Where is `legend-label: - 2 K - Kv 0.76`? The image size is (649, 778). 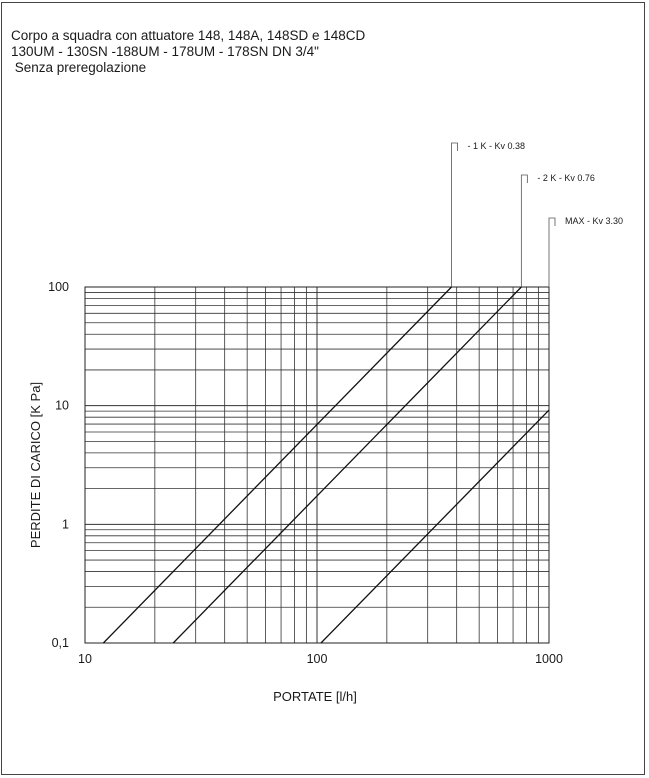 legend-label: - 2 K - Kv 0.76 is located at coordinates (566, 178).